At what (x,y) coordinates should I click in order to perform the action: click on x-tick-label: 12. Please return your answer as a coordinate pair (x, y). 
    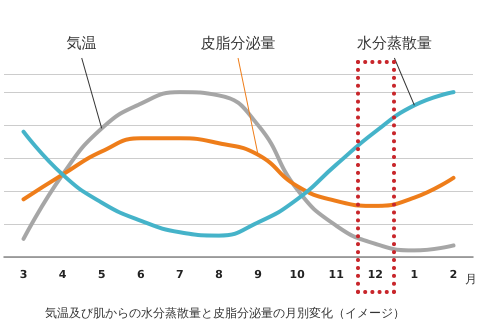
    Looking at the image, I should click on (375, 274).